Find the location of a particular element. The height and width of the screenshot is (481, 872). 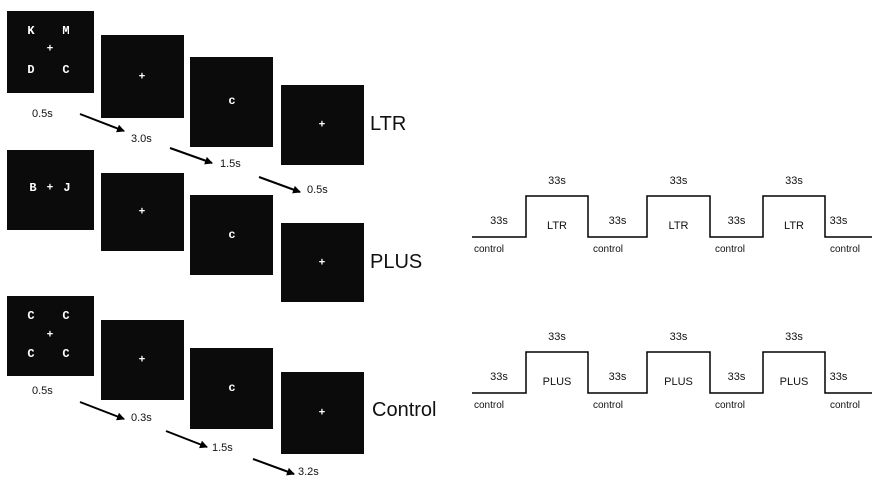

ltr-duration-4: 0.5s is located at coordinates (317, 190).